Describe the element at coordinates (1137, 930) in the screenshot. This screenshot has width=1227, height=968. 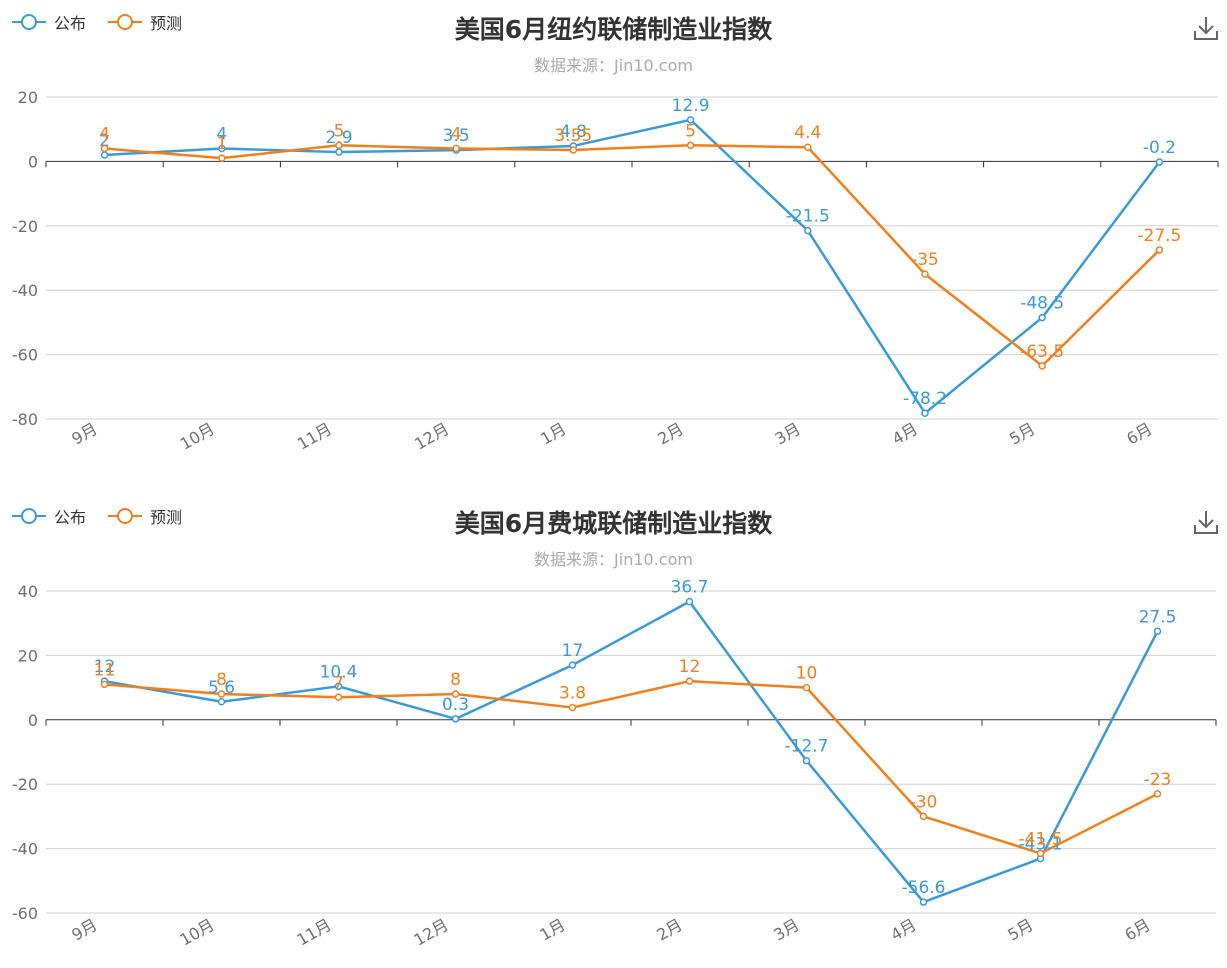
I see `x-tick-label: 6月` at that location.